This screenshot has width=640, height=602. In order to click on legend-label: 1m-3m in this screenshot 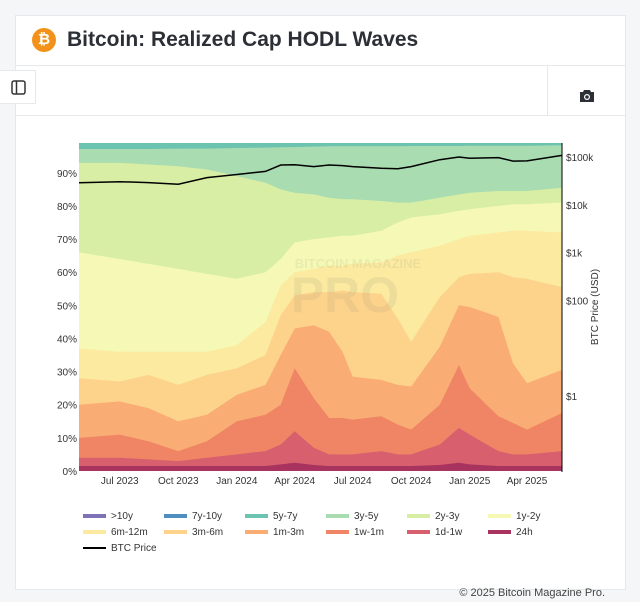, I will do `click(289, 532)`.